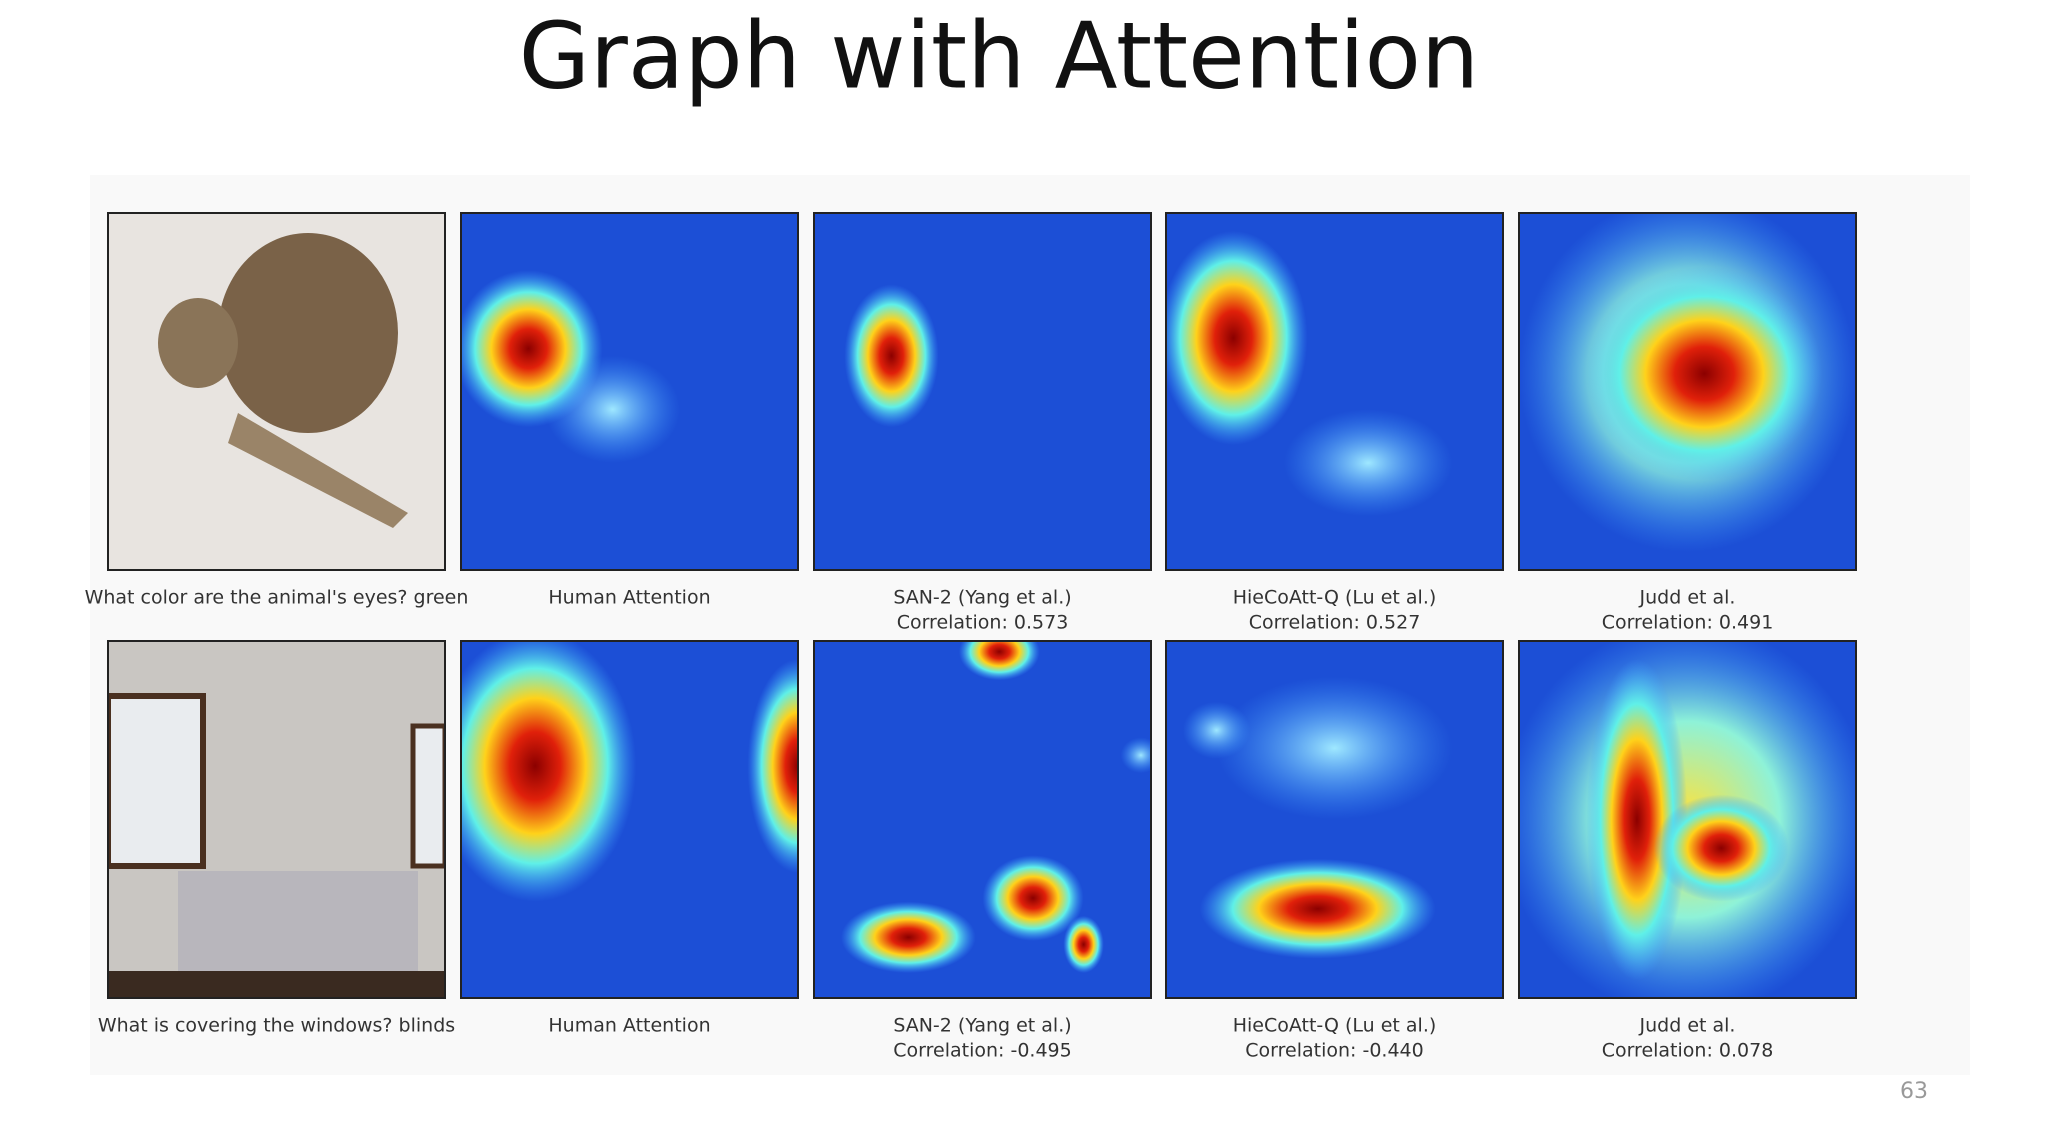 The width and height of the screenshot is (2048, 1145). What do you see at coordinates (1335, 623) in the screenshot?
I see `caption: Correlation: 0.527` at bounding box center [1335, 623].